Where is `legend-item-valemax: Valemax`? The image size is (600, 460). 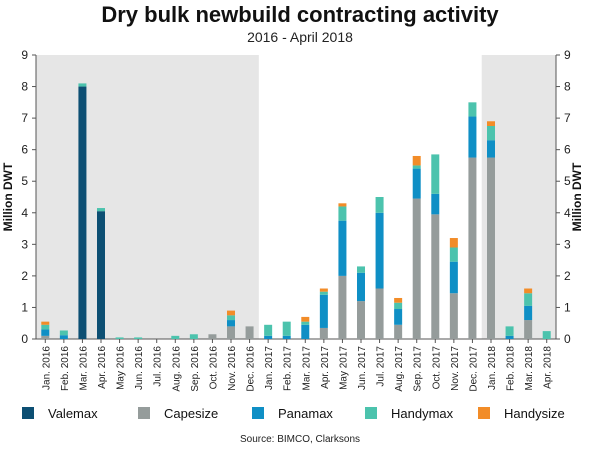
legend-item-valemax: Valemax is located at coordinates (60, 413).